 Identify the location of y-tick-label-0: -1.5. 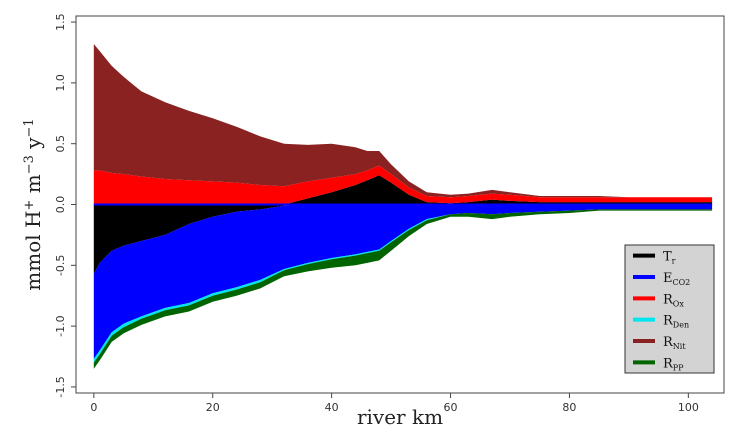
(60, 386).